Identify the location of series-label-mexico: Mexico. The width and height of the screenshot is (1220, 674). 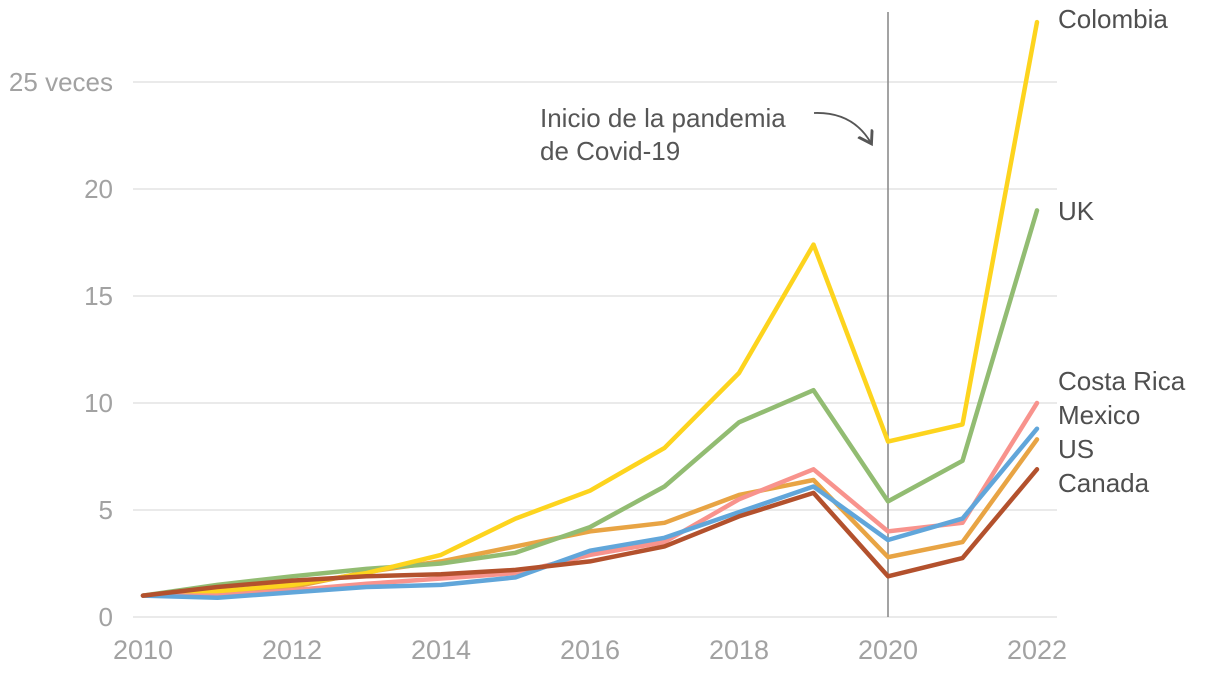
(1099, 415).